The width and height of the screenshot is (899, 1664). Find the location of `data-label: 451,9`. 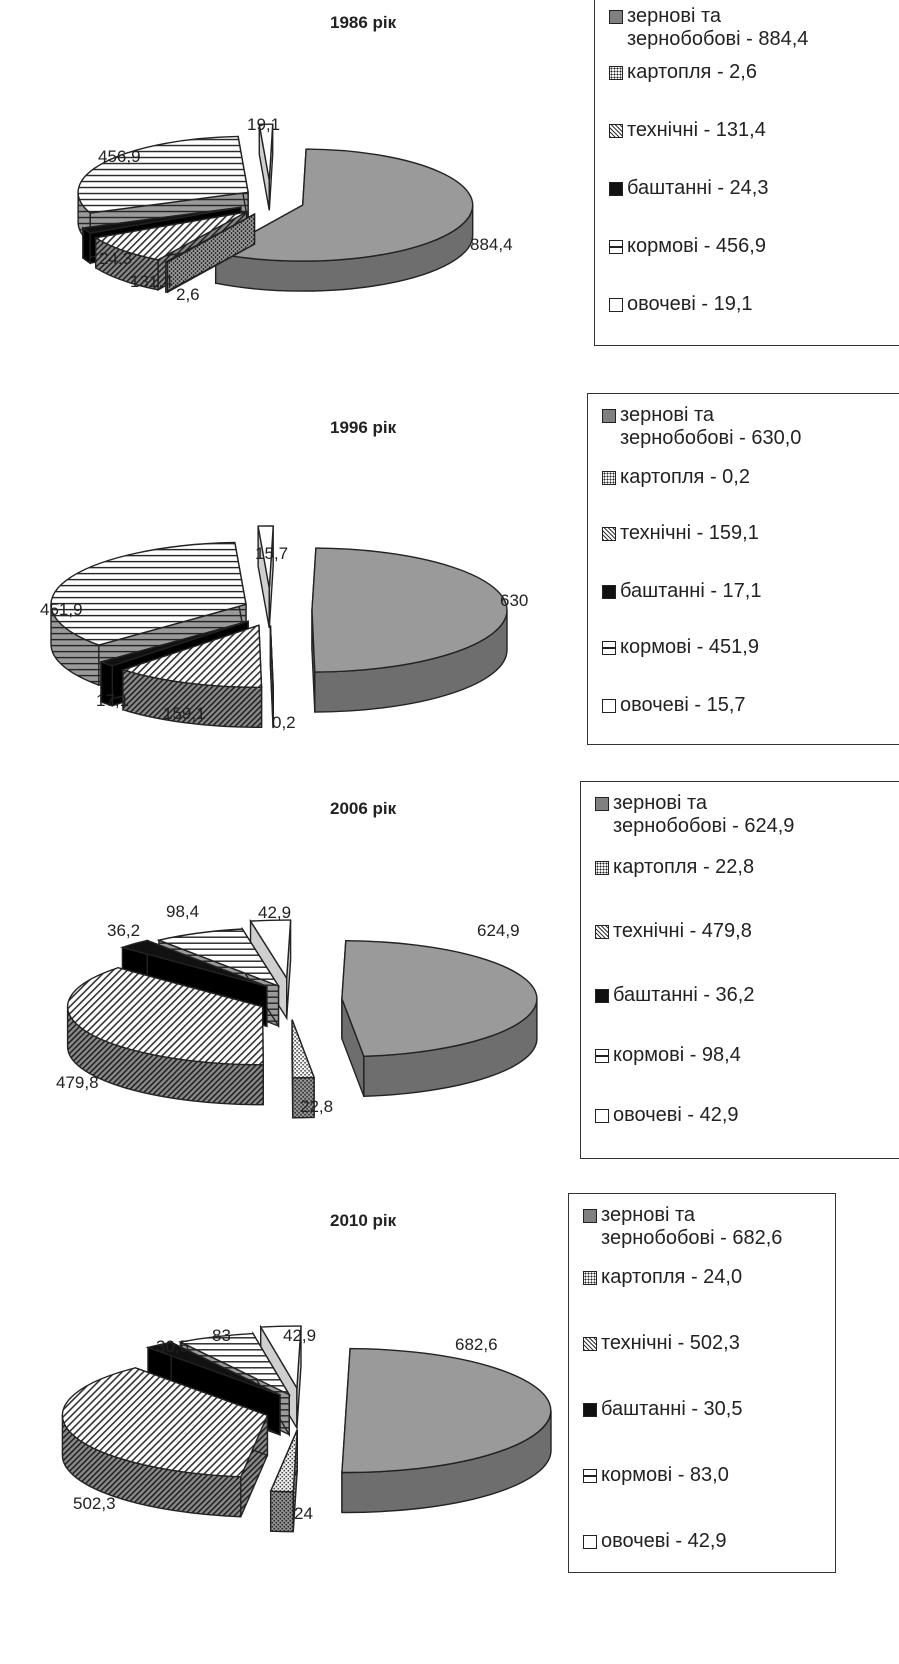

data-label: 451,9 is located at coordinates (61, 609).